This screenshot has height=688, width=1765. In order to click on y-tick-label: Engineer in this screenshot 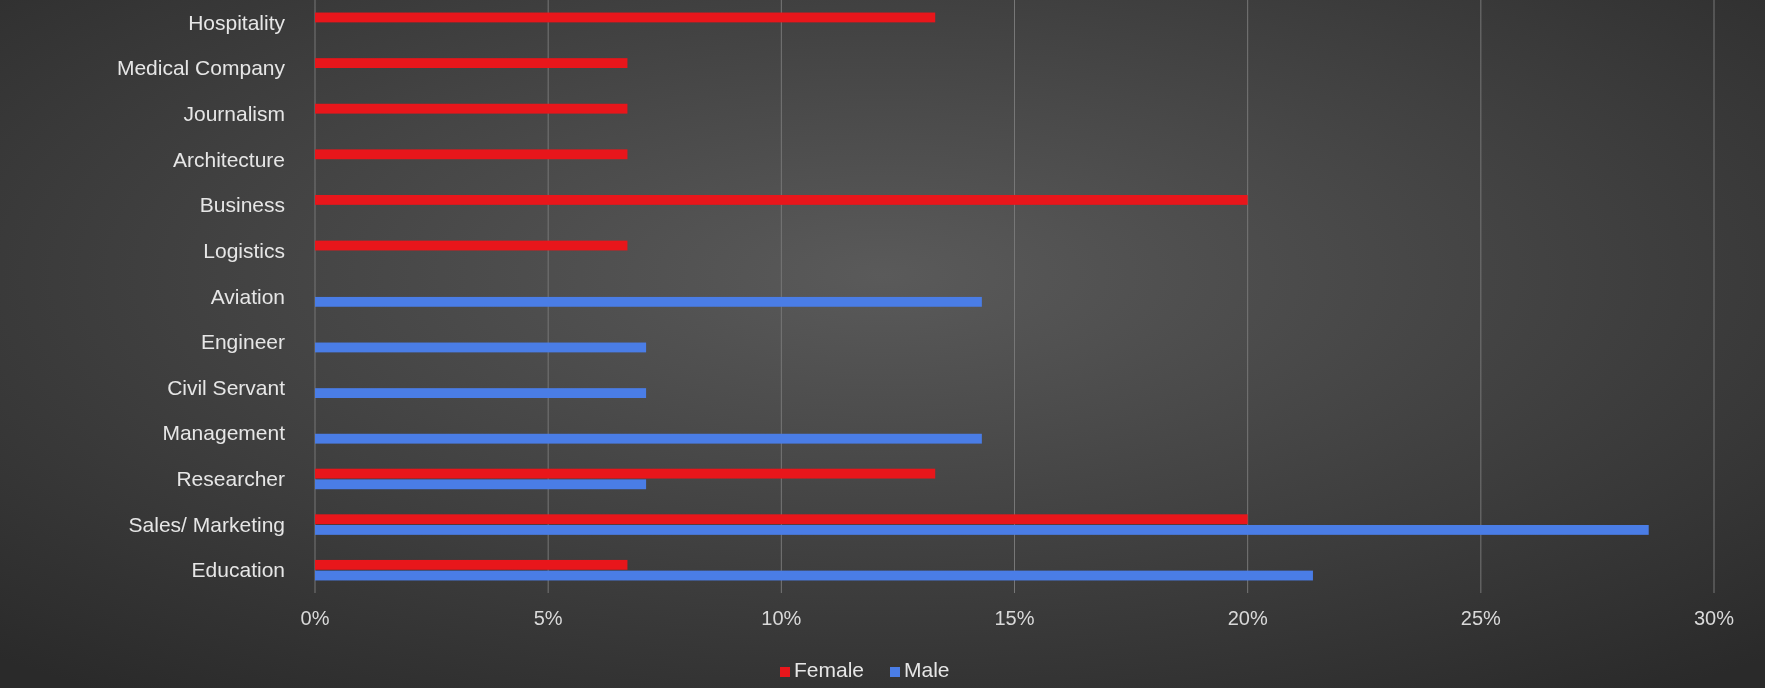, I will do `click(243, 342)`.